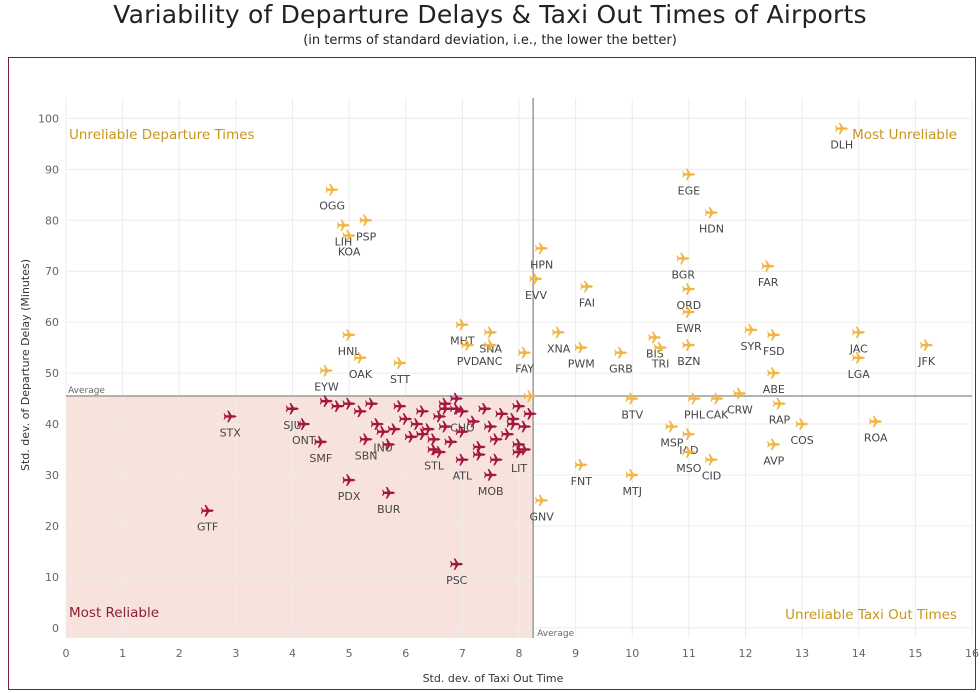 The height and width of the screenshot is (693, 980). What do you see at coordinates (493, 678) in the screenshot?
I see `x-axis-title: Std. dev. of Taxi Out Time` at bounding box center [493, 678].